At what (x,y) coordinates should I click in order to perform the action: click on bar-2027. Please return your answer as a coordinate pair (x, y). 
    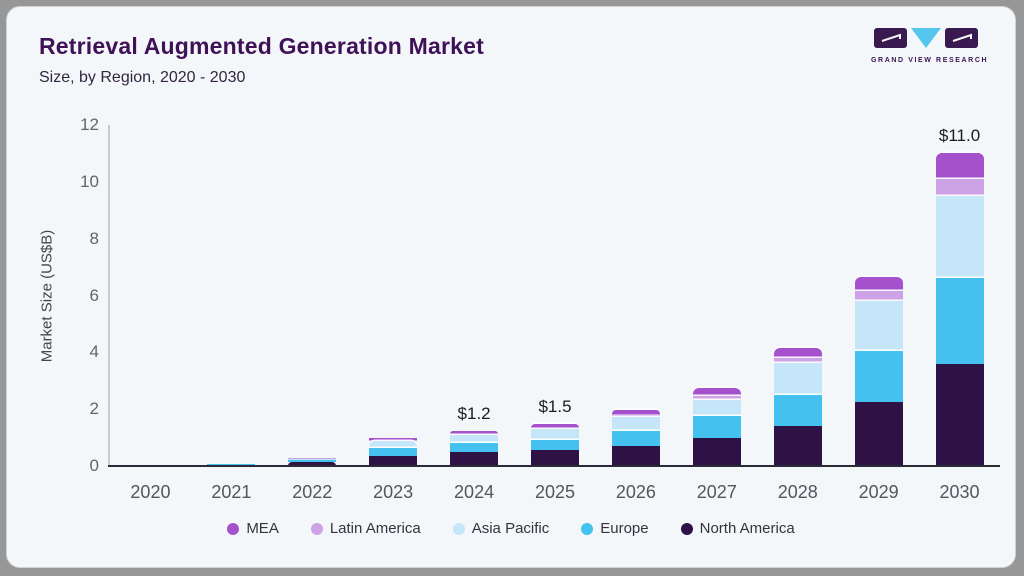
    Looking at the image, I should click on (716, 426).